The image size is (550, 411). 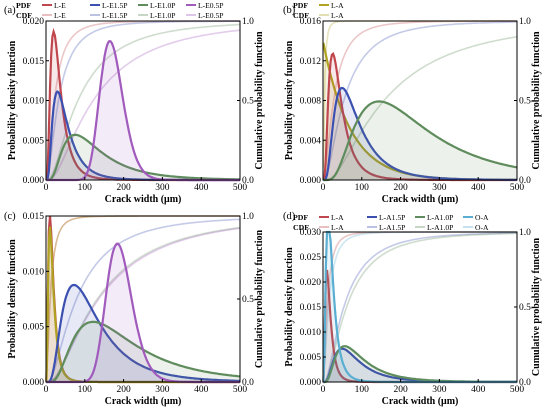 I want to click on y-tick-label: 0.008, so click(x=311, y=102).